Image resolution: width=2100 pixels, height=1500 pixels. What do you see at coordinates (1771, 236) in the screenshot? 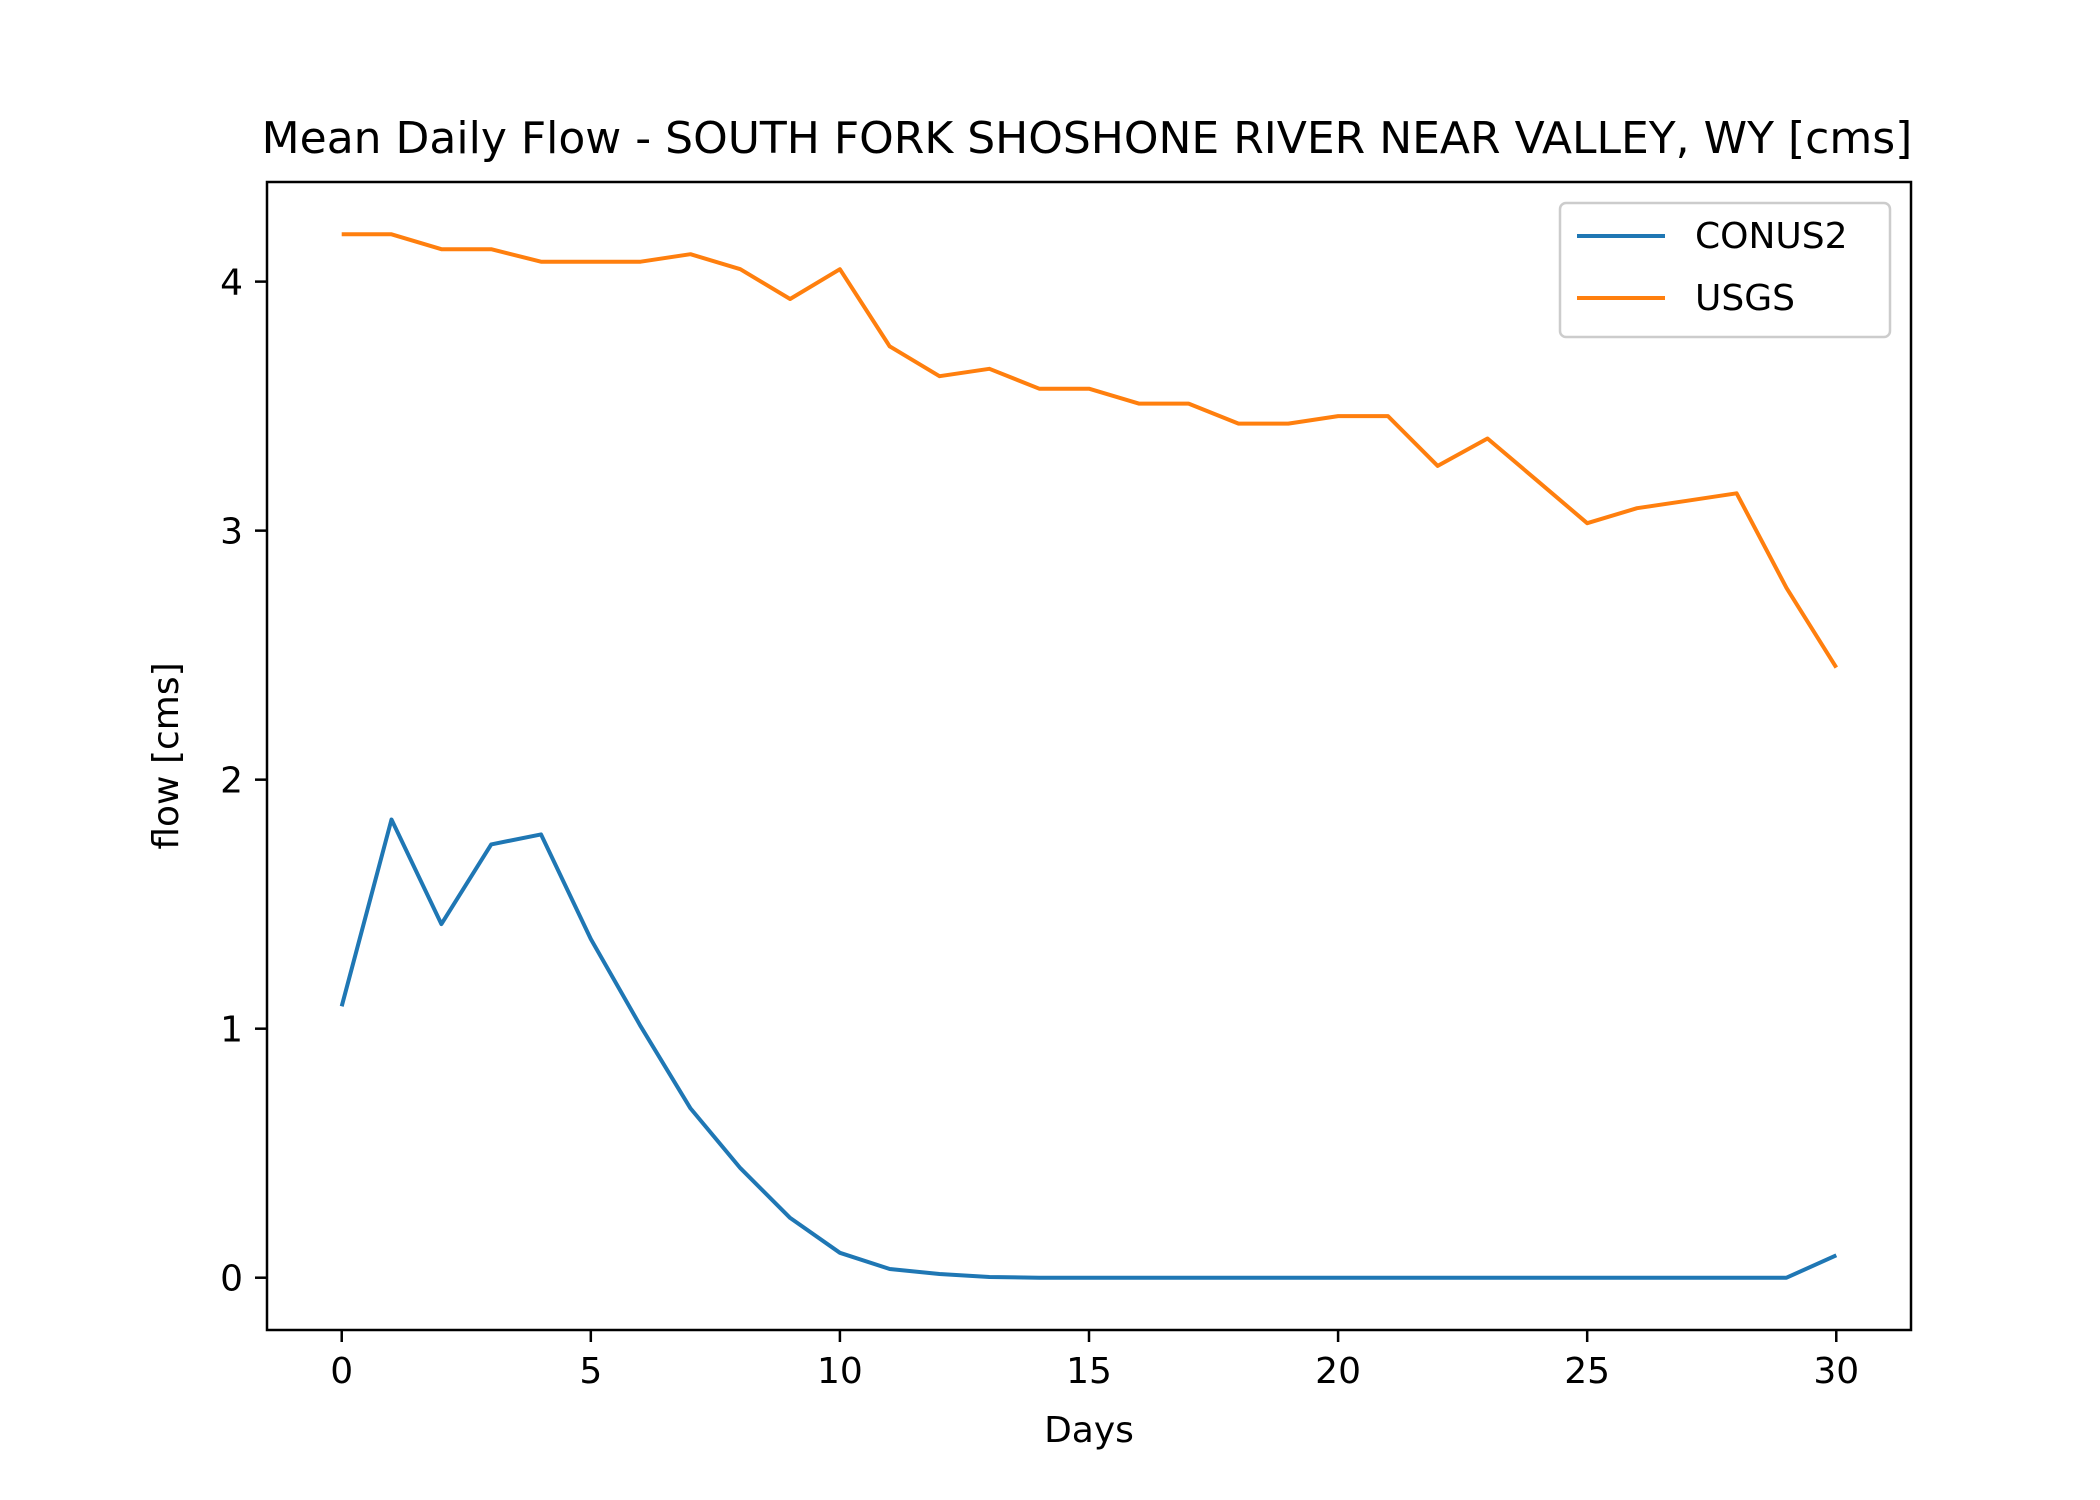
I see `legend-label-conus2: CONUS2` at bounding box center [1771, 236].